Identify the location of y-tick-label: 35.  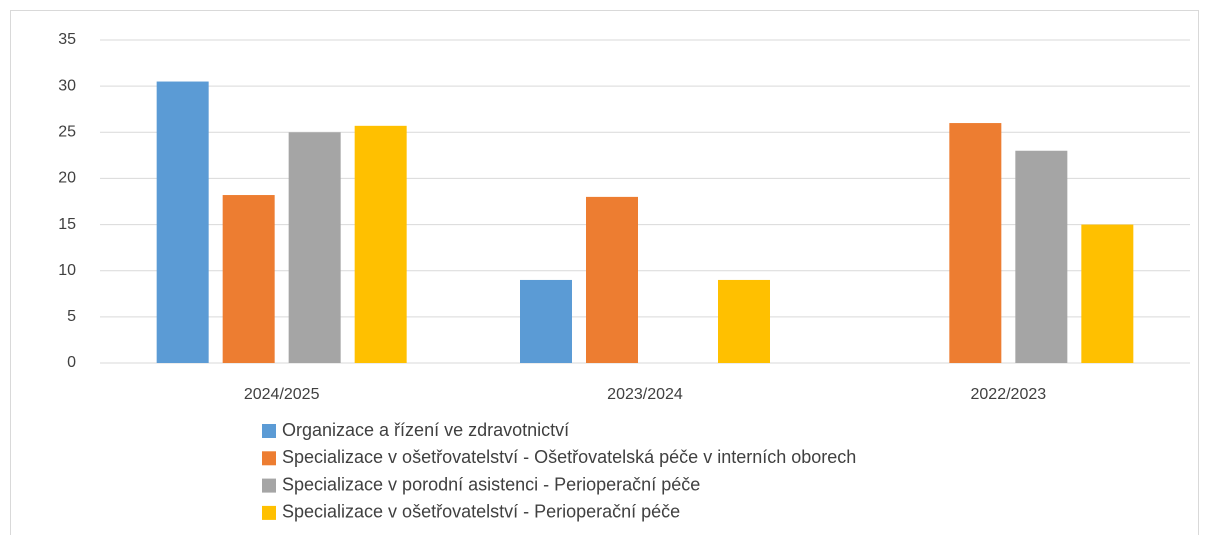
(67, 39).